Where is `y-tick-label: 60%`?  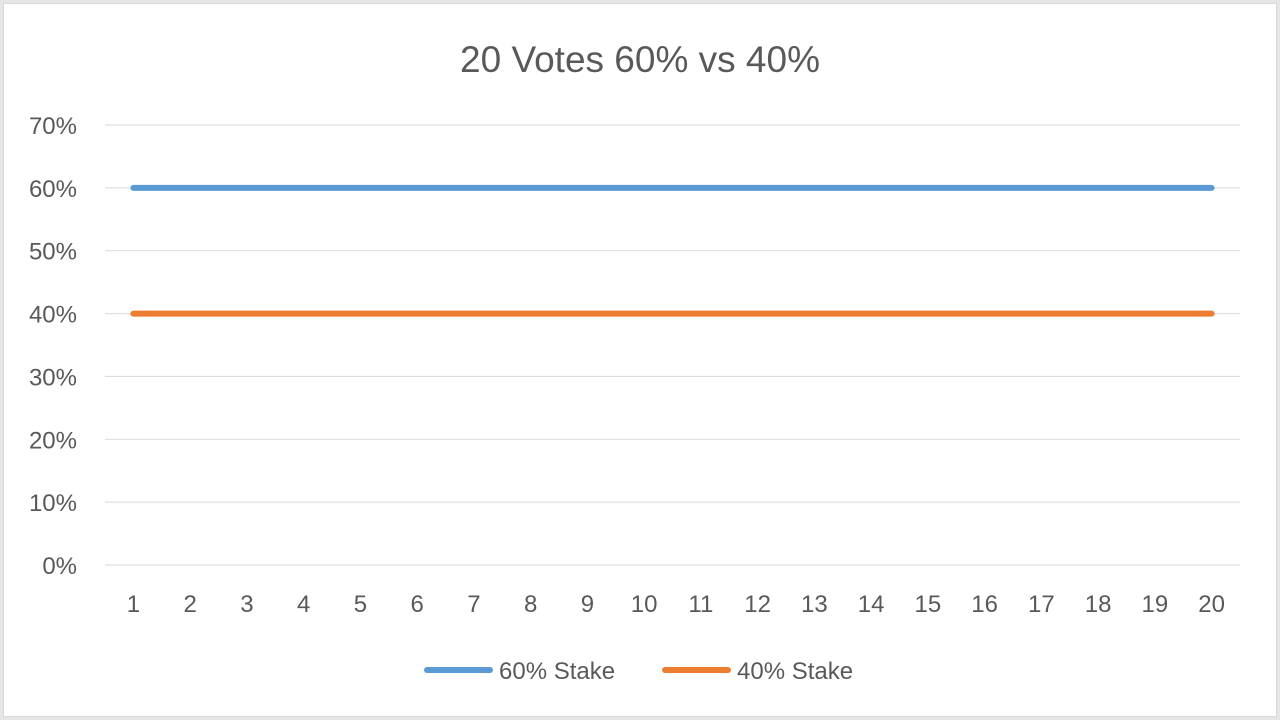
y-tick-label: 60% is located at coordinates (53, 189).